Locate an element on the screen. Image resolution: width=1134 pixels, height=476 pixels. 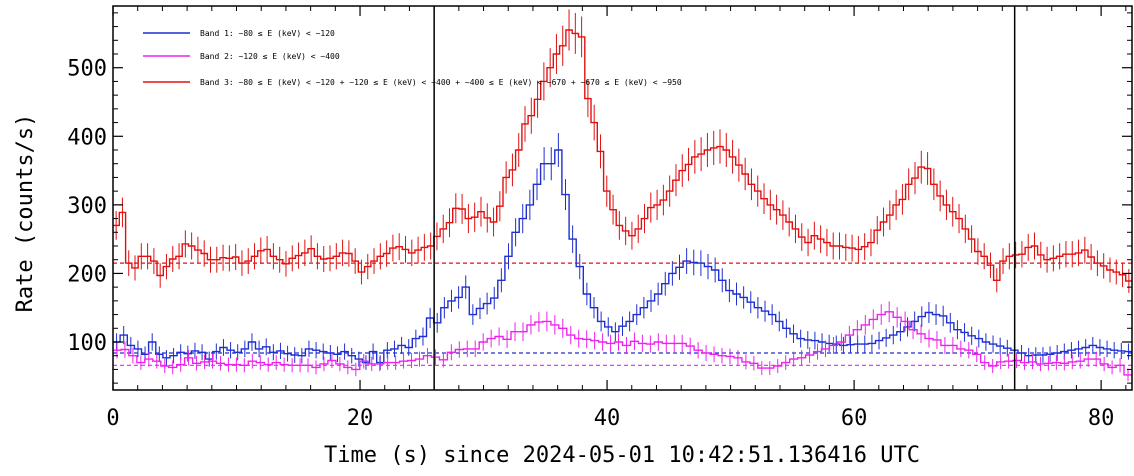
y-tick-label: 500 is located at coordinates (87, 69).